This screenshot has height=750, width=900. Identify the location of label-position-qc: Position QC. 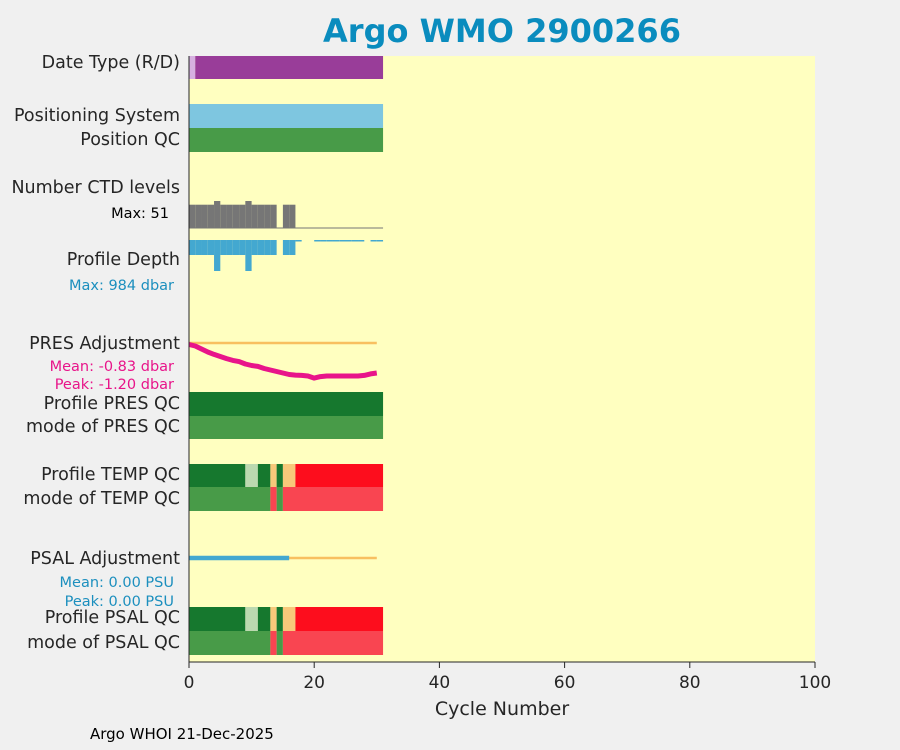
(130, 140).